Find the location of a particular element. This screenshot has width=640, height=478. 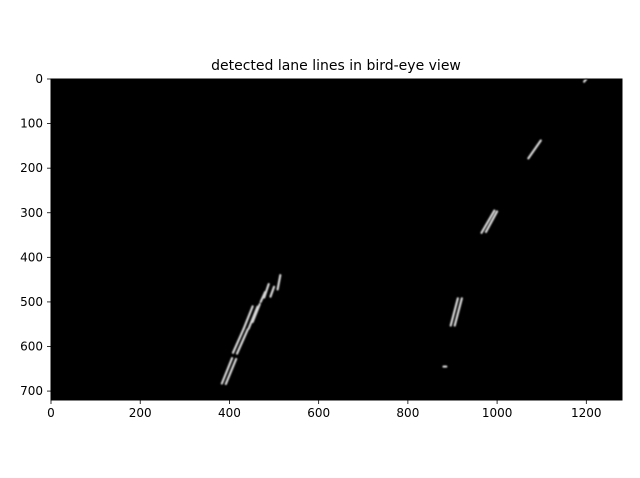

x-tick-label: 400 is located at coordinates (229, 413).